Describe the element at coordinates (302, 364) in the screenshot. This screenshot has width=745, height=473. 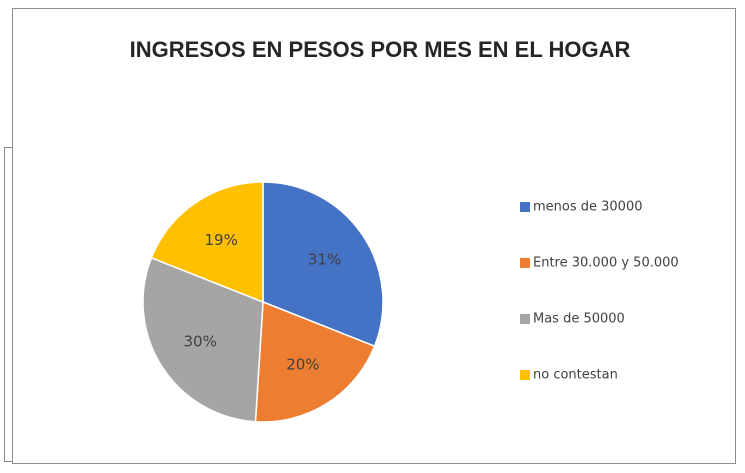
I see `data-label: 20%` at that location.